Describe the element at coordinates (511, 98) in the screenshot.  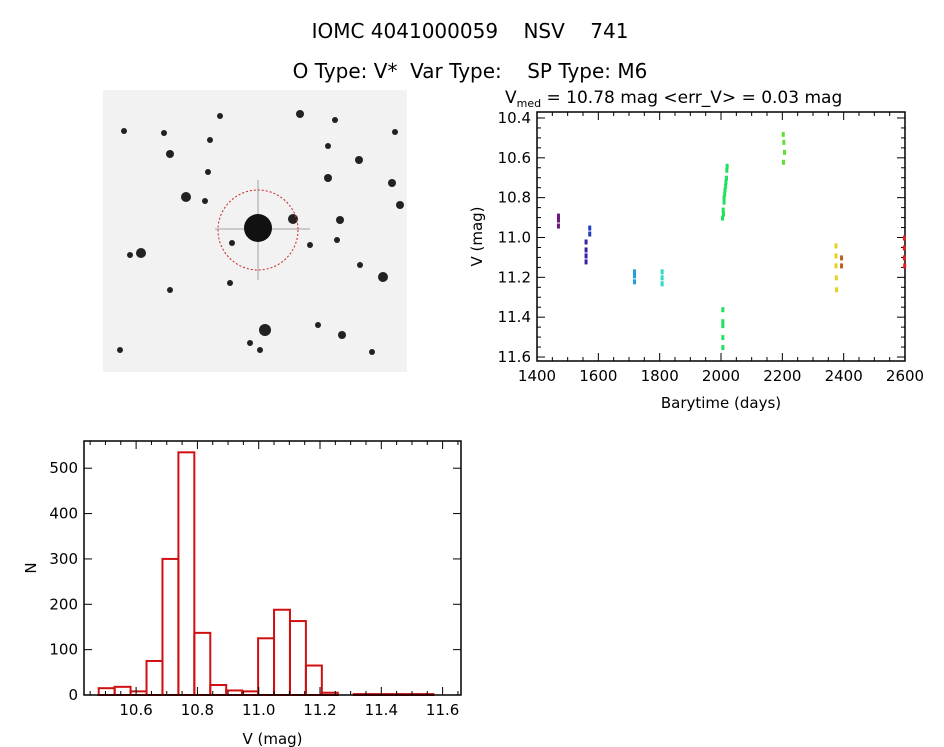
I see `title-v: V` at that location.